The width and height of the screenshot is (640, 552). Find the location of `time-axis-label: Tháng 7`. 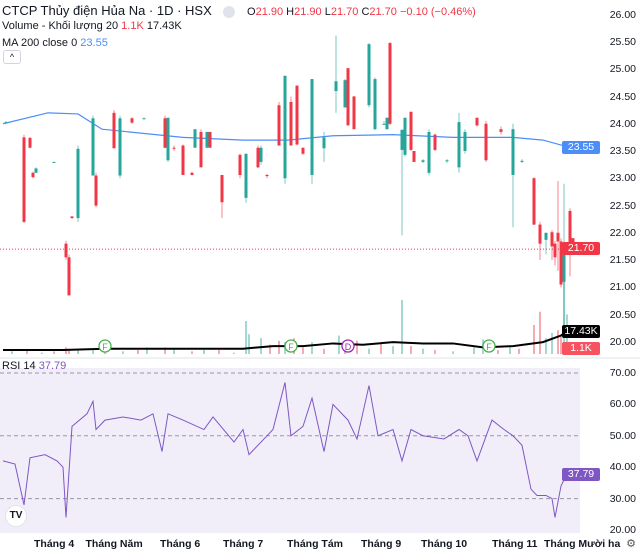

time-axis-label: Tháng 7 is located at coordinates (243, 544).